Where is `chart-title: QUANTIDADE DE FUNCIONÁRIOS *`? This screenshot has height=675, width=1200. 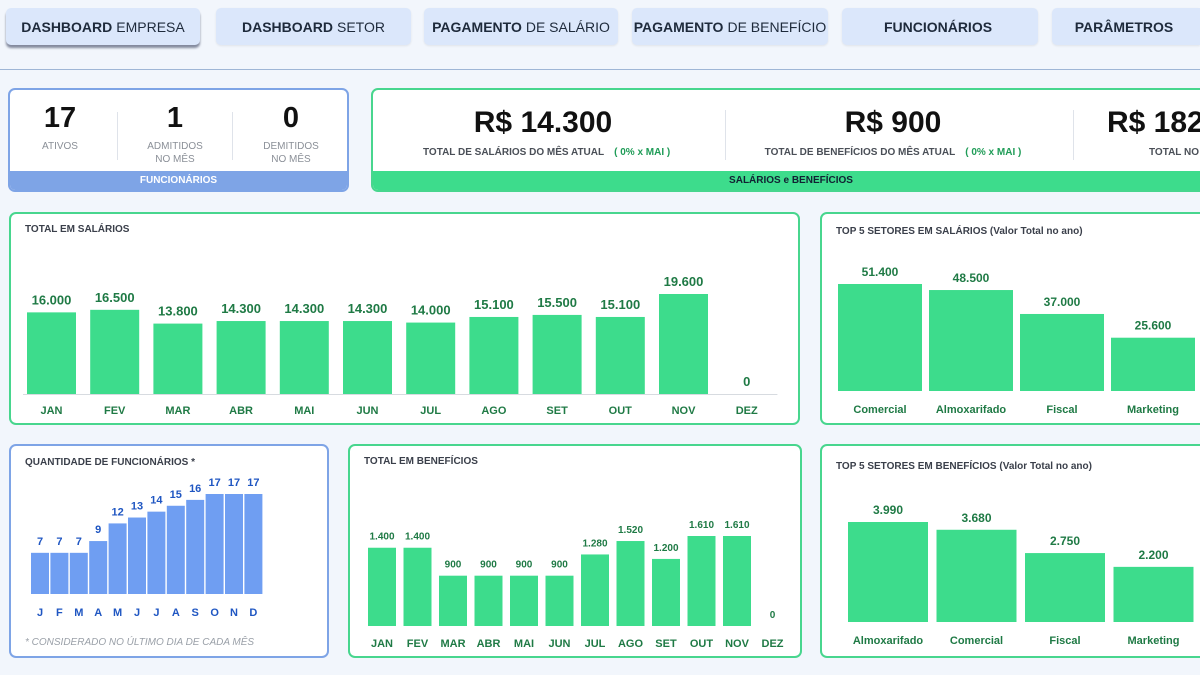
chart-title: QUANTIDADE DE FUNCIONÁRIOS * is located at coordinates (110, 462).